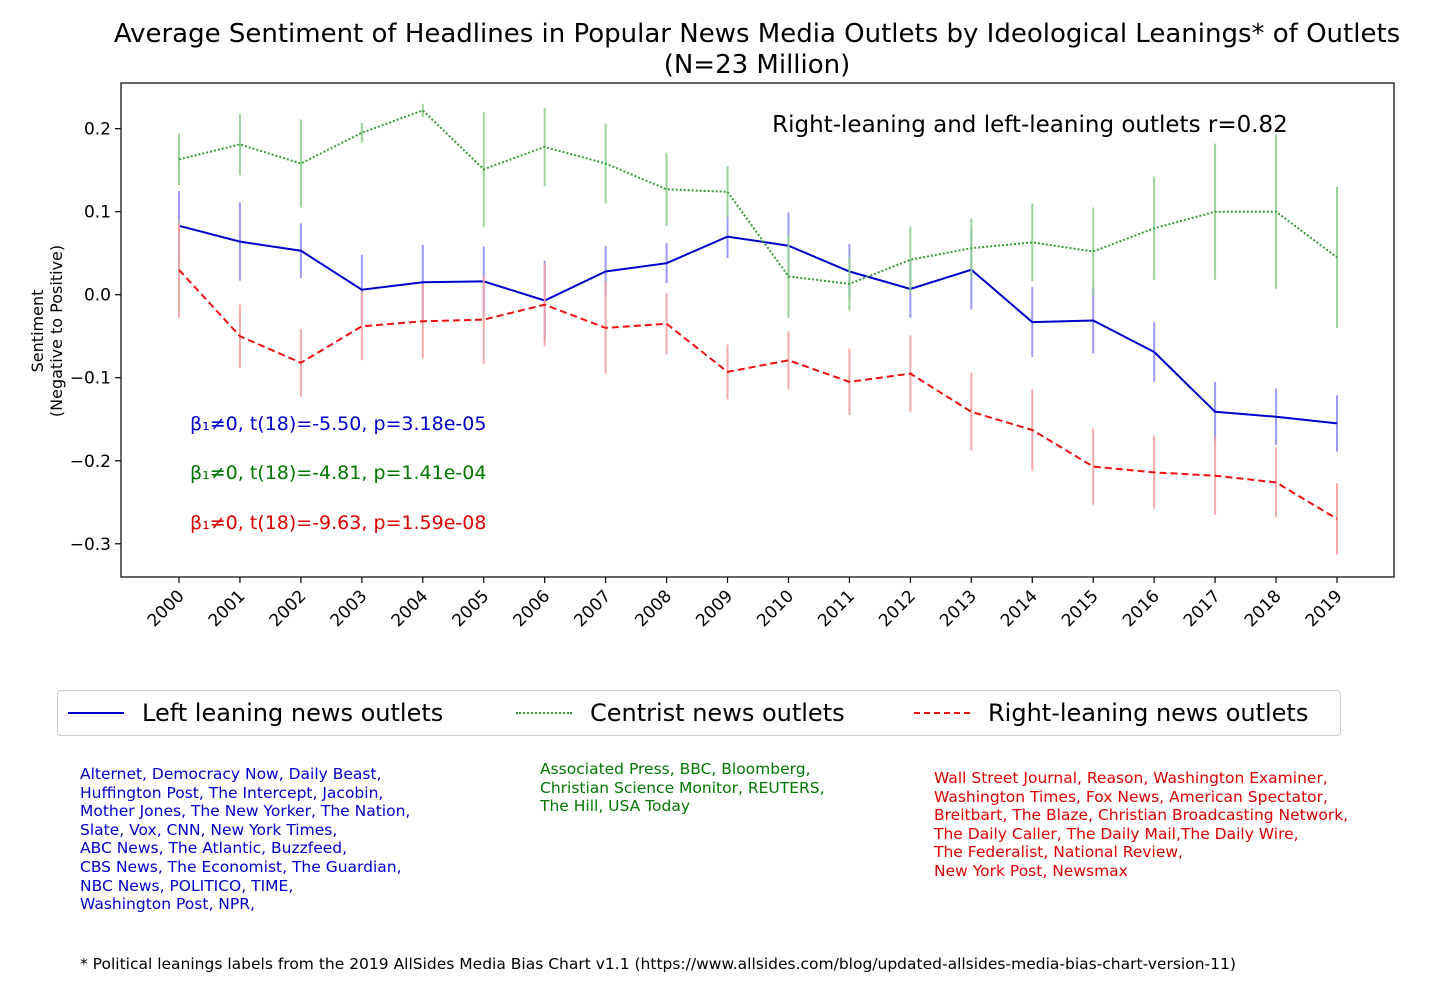  Describe the element at coordinates (836, 608) in the screenshot. I see `x-tick-label: 2011` at that location.